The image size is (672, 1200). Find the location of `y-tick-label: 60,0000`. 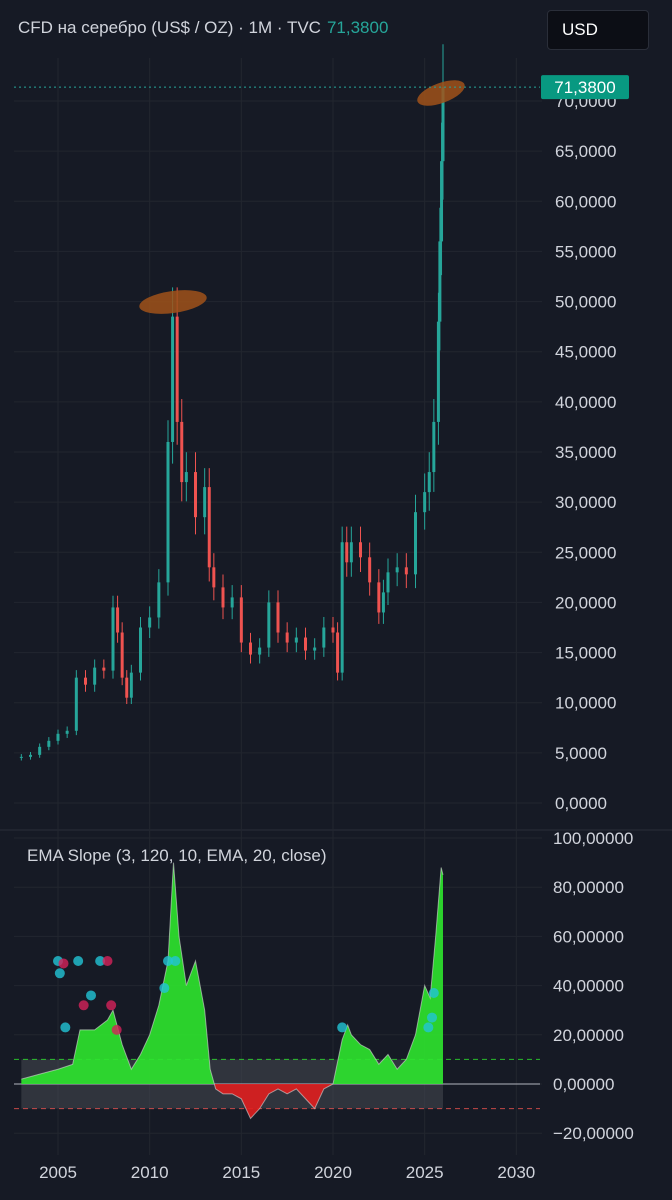

y-tick-label: 60,0000 is located at coordinates (585, 201).